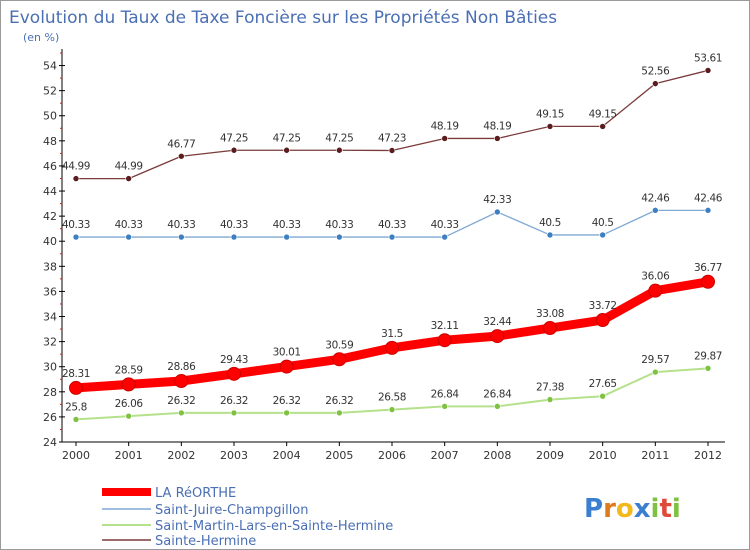  What do you see at coordinates (205, 541) in the screenshot?
I see `legend-label: Sainte-Hermine` at bounding box center [205, 541].